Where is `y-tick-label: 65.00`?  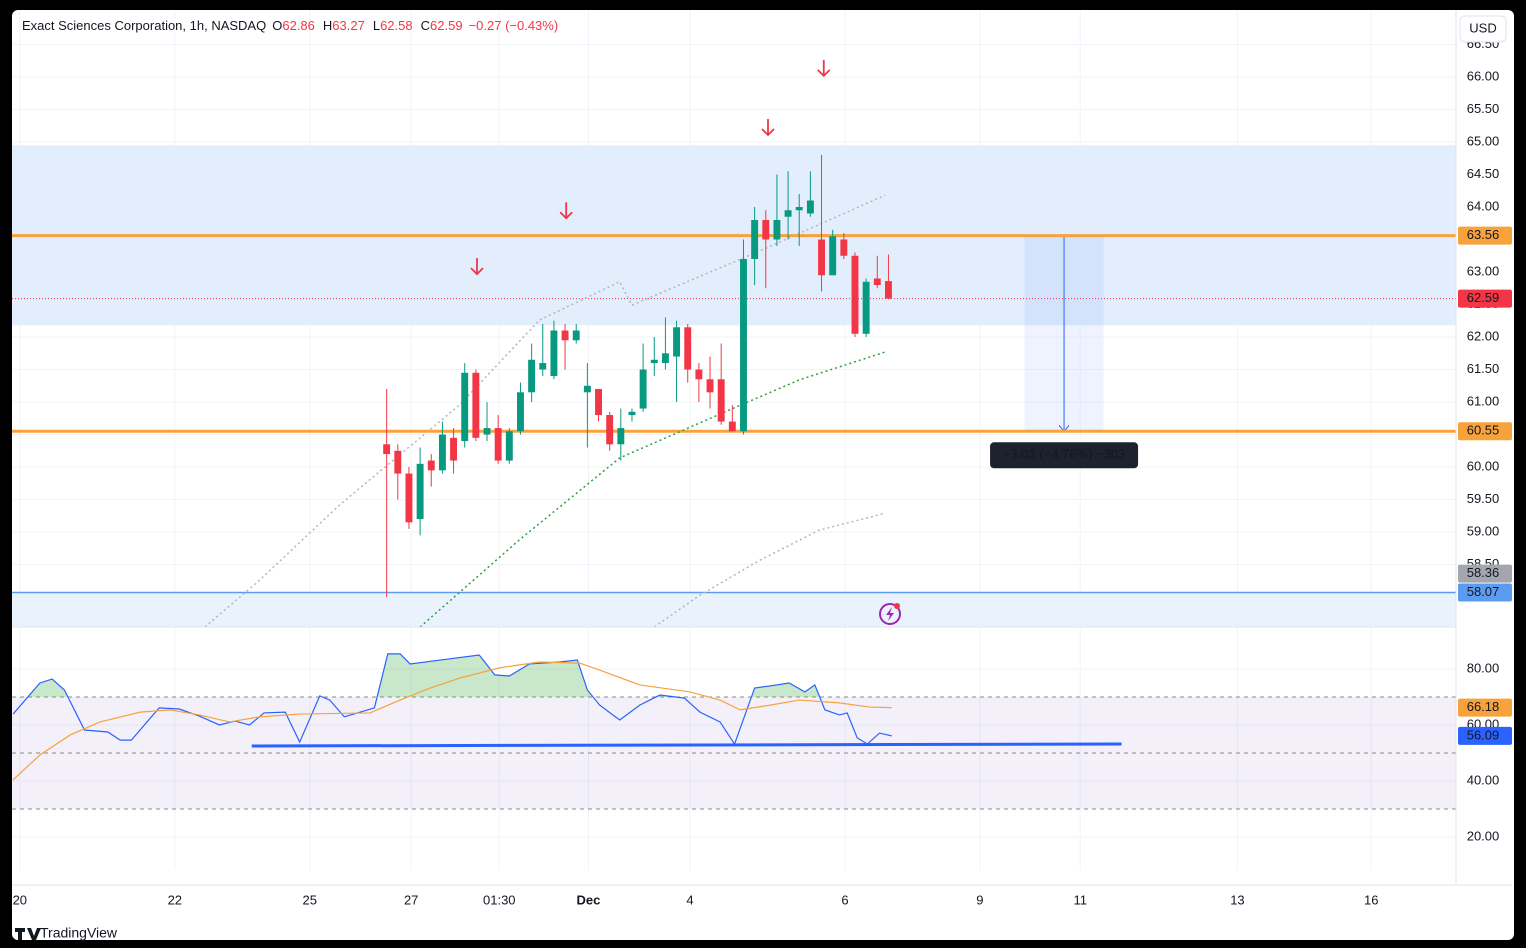 y-tick-label: 65.00 is located at coordinates (1483, 140).